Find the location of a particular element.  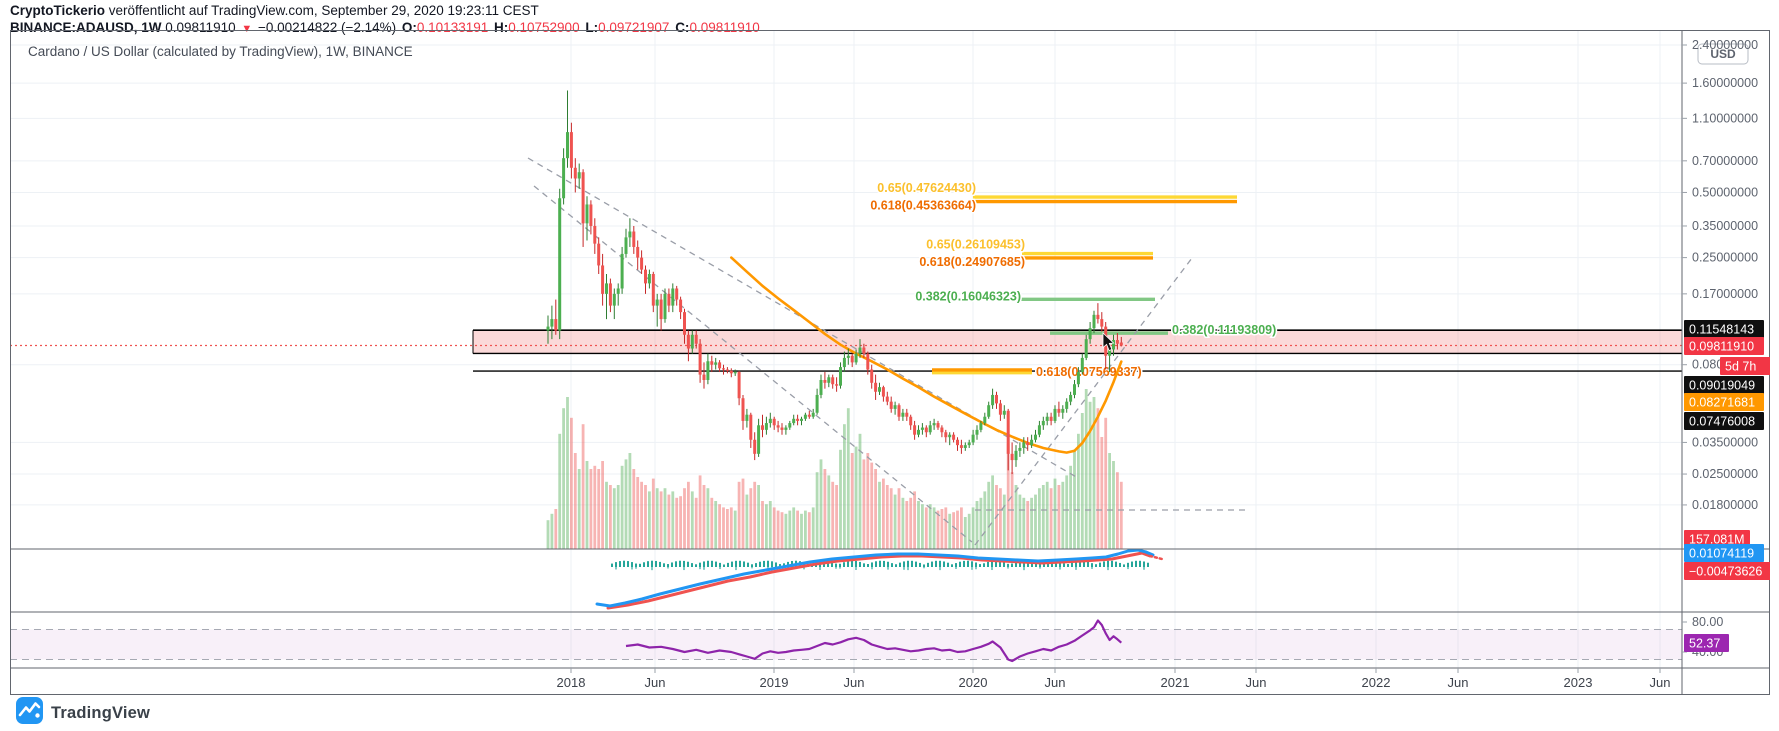

label: 0.02500000 is located at coordinates (1725, 474).